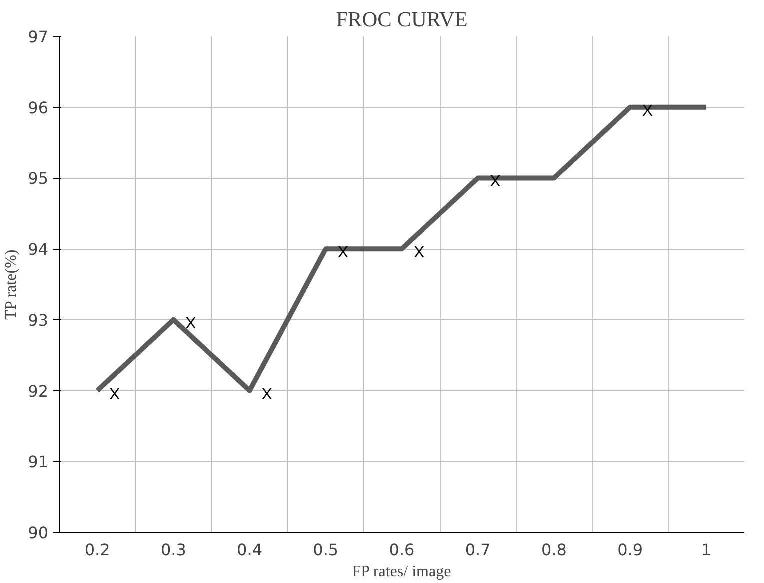  What do you see at coordinates (38, 108) in the screenshot?
I see `y-tick-label: 96` at bounding box center [38, 108].